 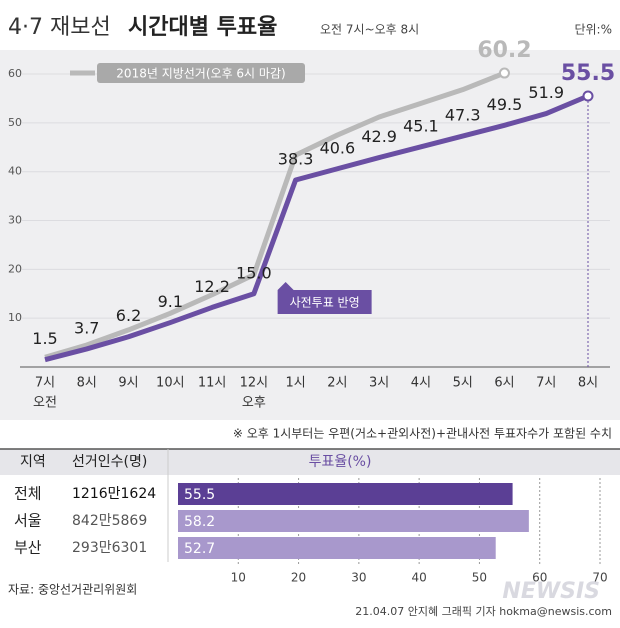 I want to click on x-tick-label: 10, so click(x=238, y=578).